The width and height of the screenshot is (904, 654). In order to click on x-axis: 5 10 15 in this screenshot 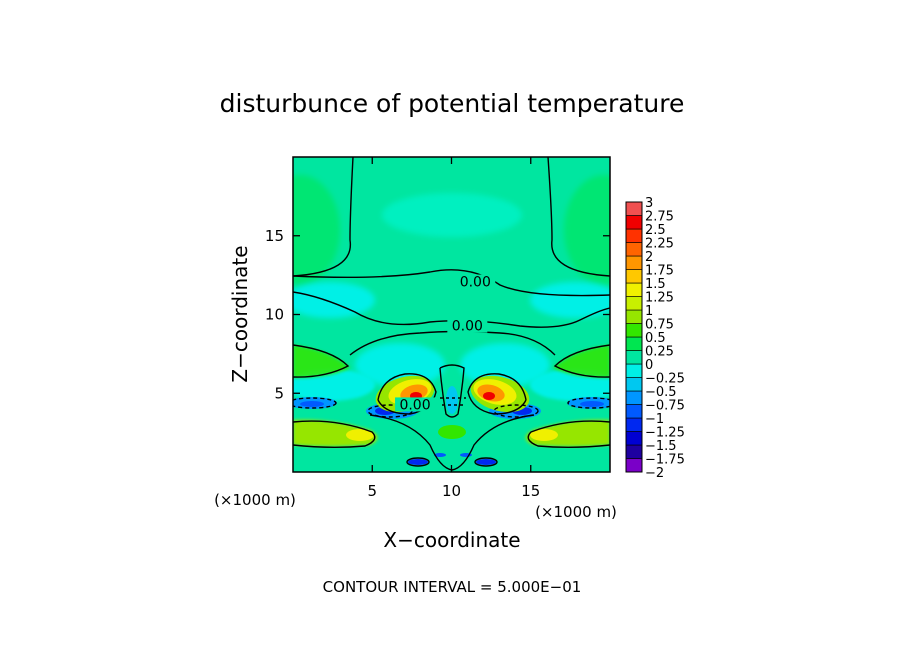, I will do `click(453, 328)`.